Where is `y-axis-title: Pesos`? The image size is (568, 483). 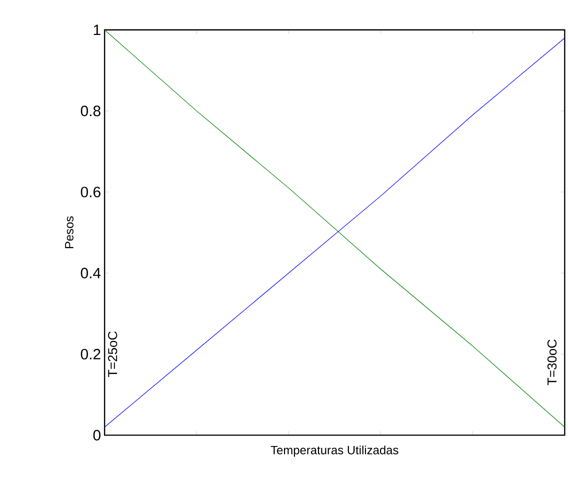
y-axis-title: Pesos is located at coordinates (69, 232).